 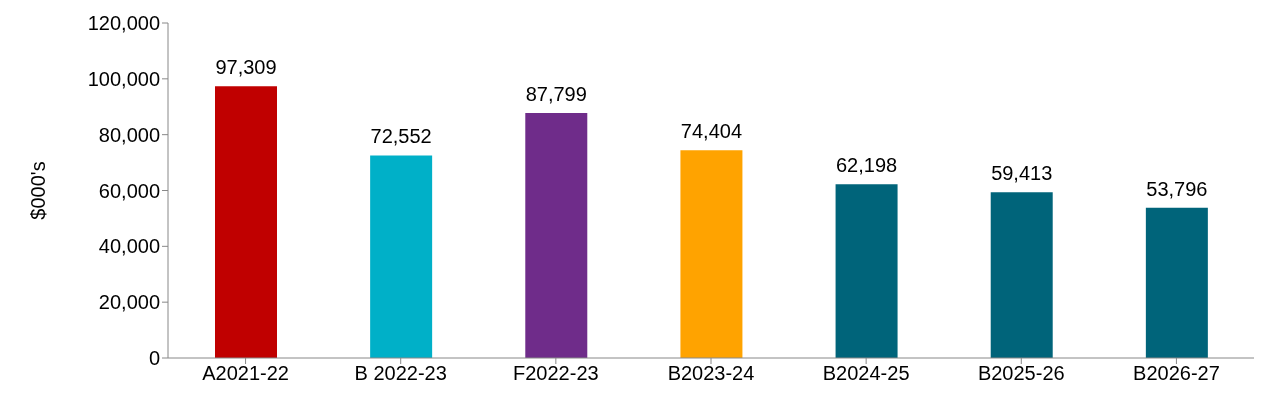 What do you see at coordinates (245, 373) in the screenshot?
I see `x-tick-label: A2021-22` at bounding box center [245, 373].